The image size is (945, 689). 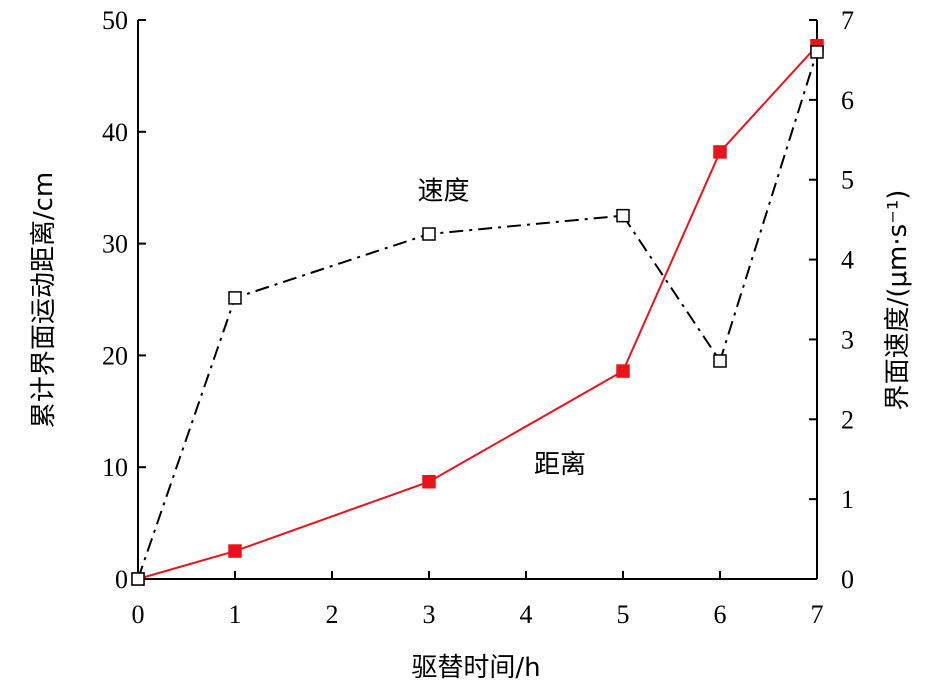 I want to click on y-left-tick-label: 0, so click(x=121, y=579).